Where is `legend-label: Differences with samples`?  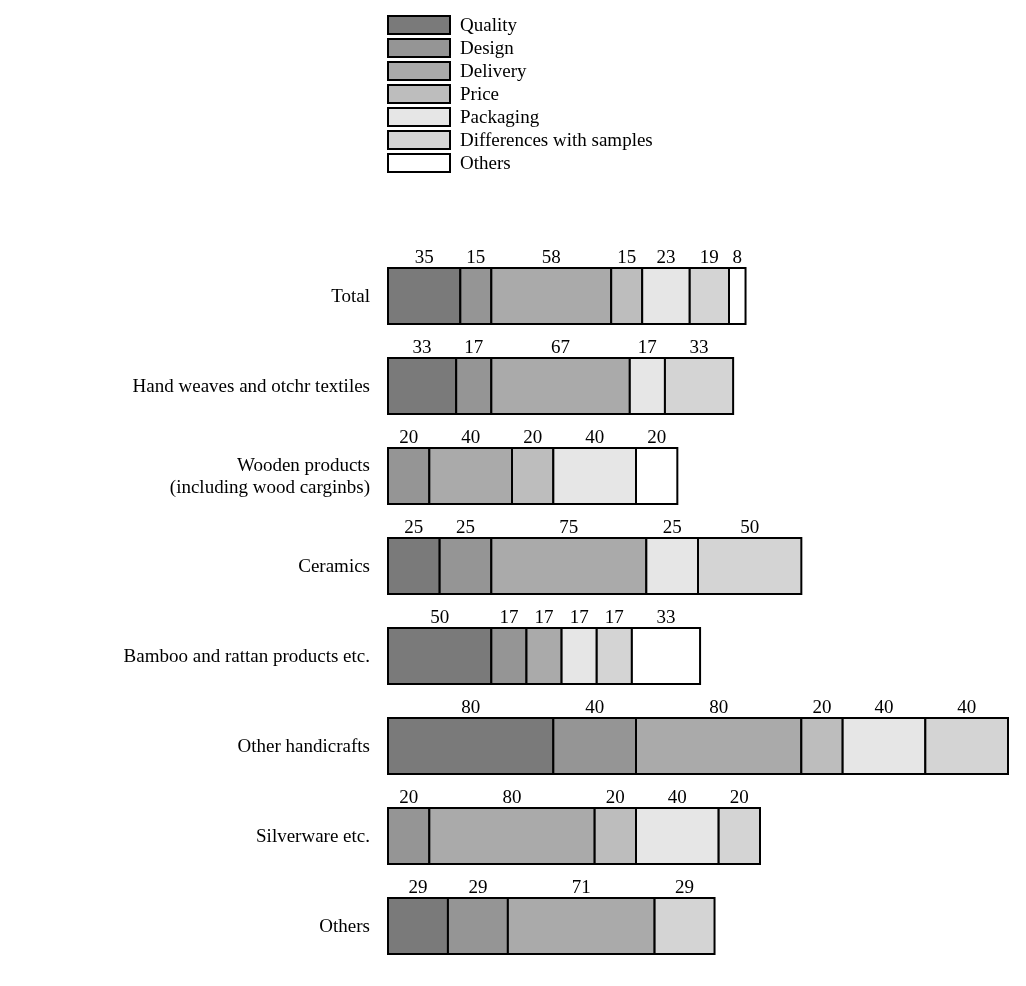
legend-label: Differences with samples is located at coordinates (556, 139).